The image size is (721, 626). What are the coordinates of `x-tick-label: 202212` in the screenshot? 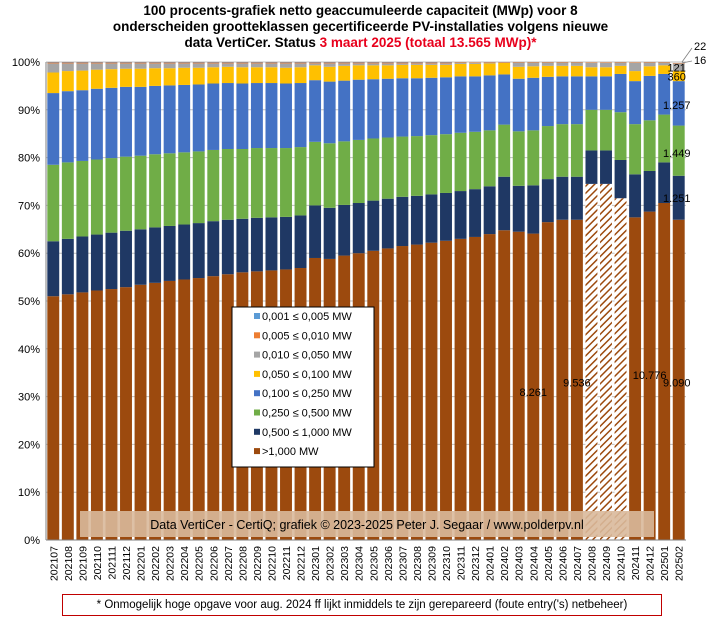 It's located at (302, 563).